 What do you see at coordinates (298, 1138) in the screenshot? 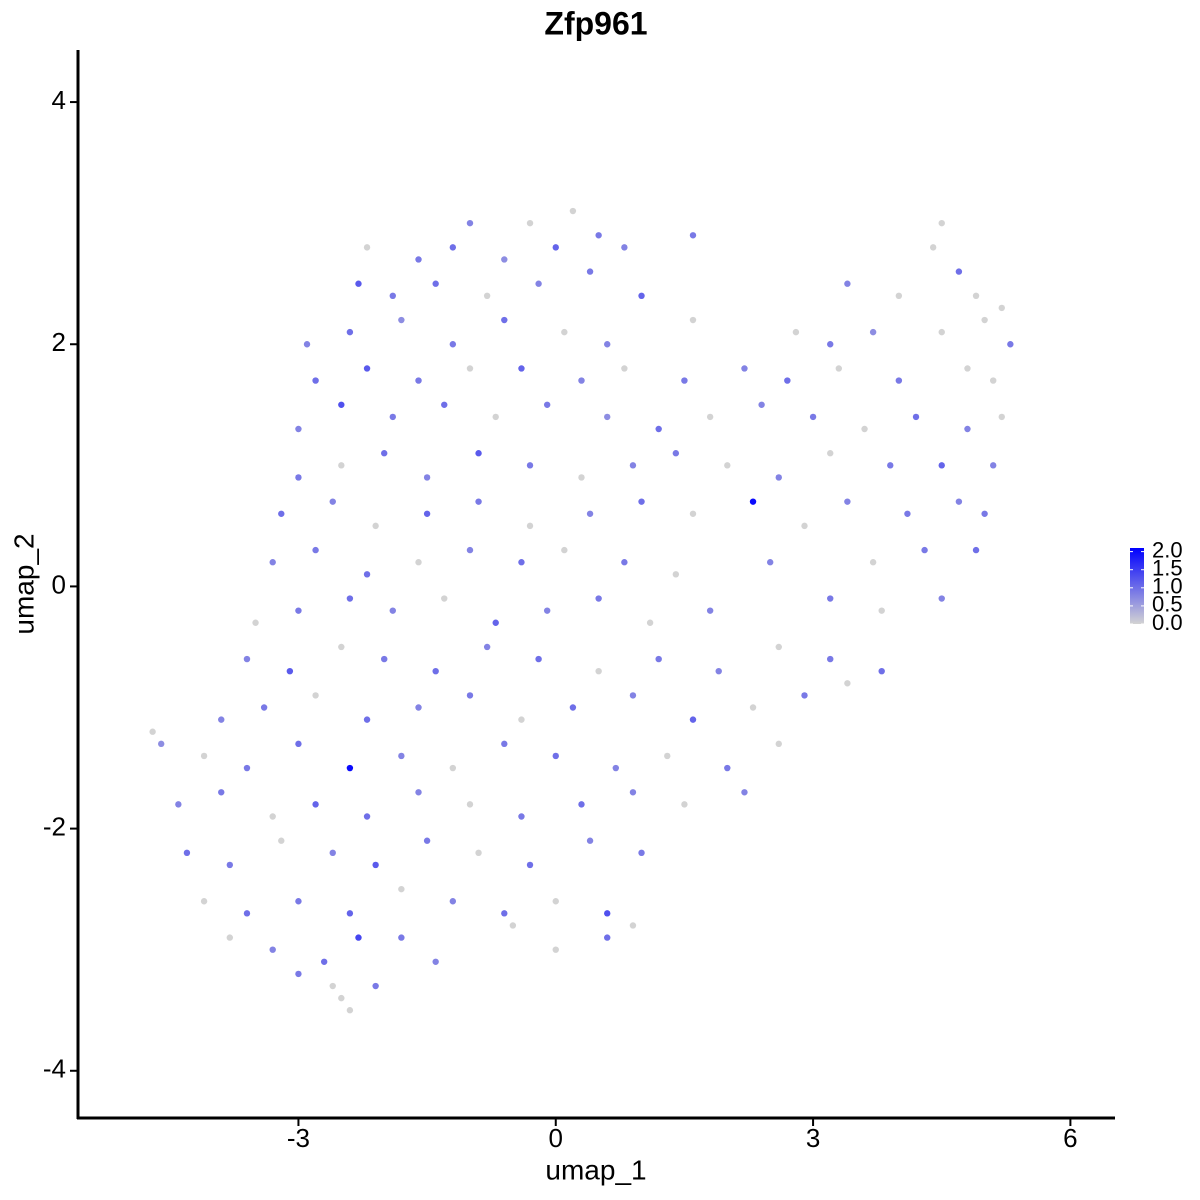
I see `x-tick-label: -3` at bounding box center [298, 1138].